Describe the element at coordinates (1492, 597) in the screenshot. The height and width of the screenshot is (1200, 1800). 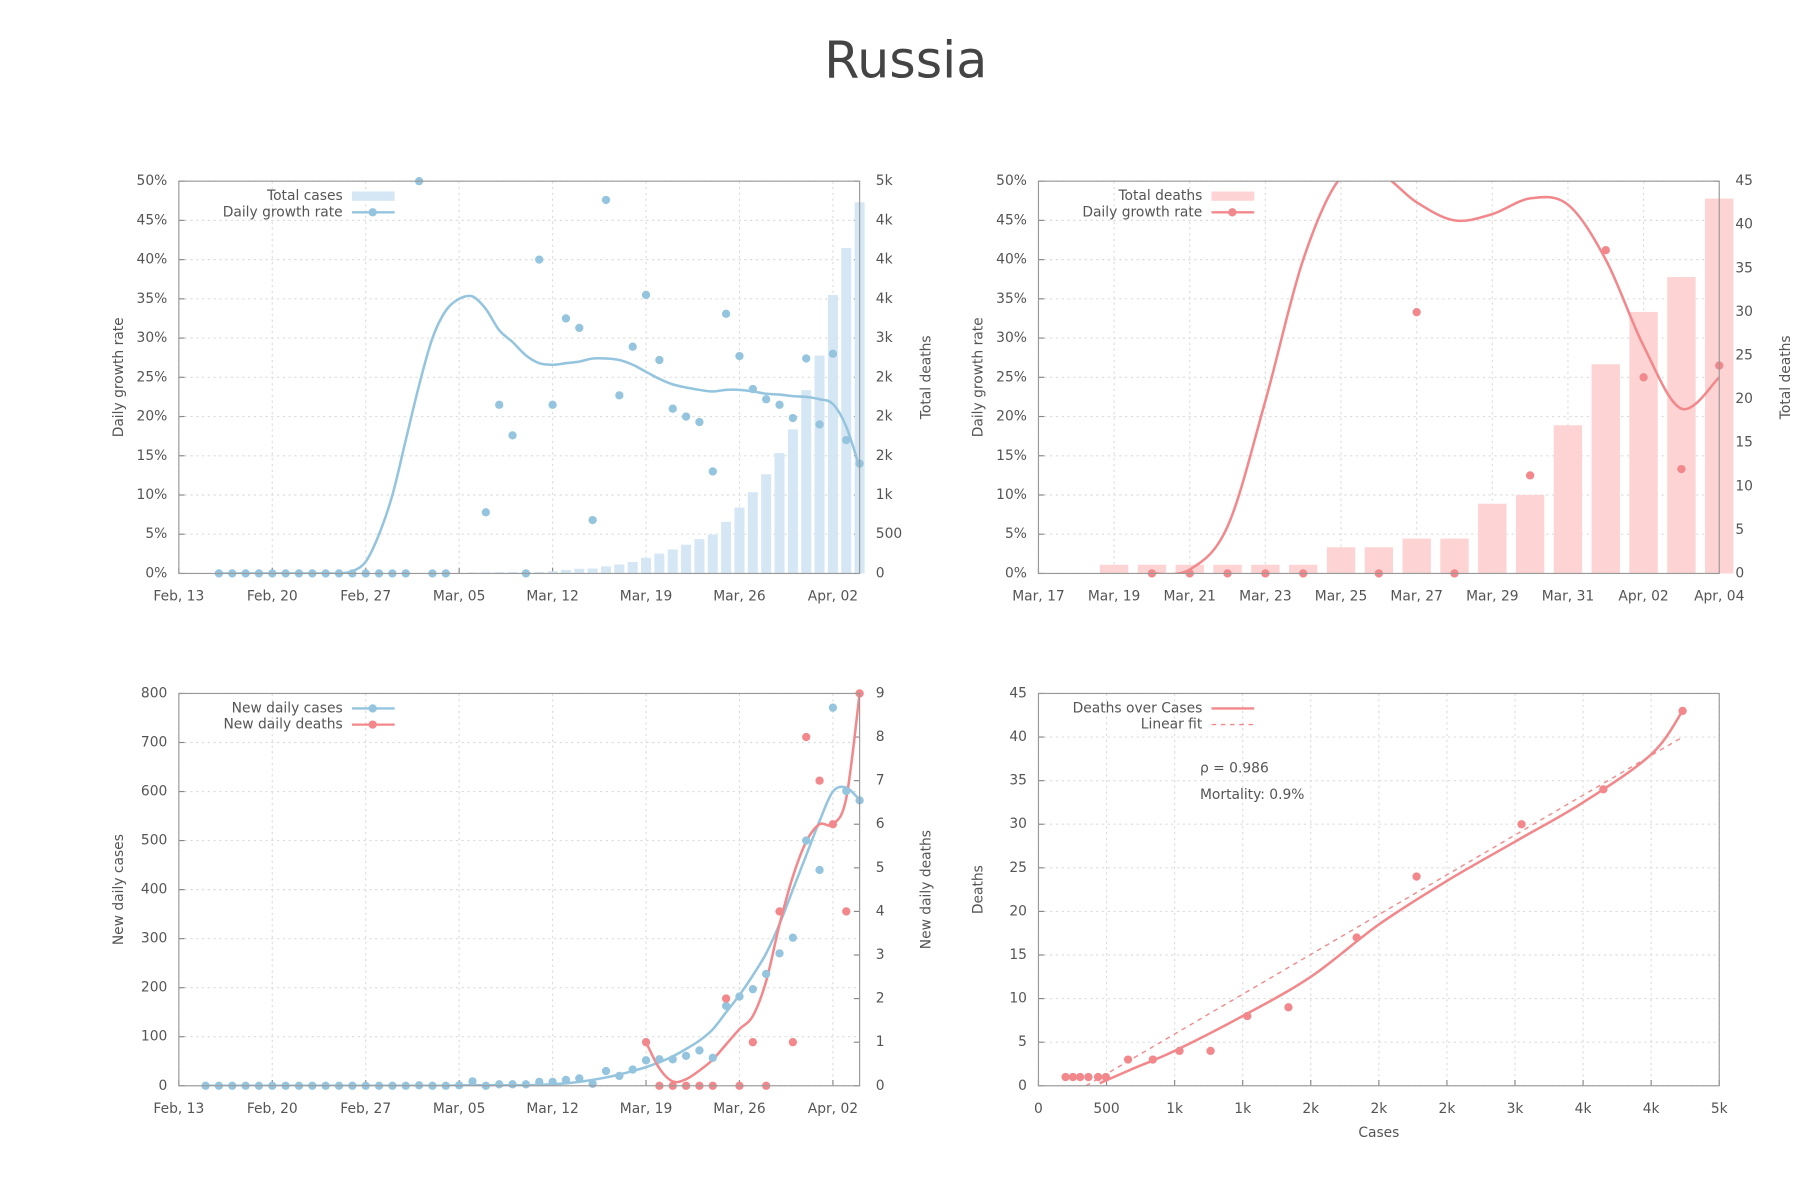
I see `x-tick-label: Mar, 29` at that location.